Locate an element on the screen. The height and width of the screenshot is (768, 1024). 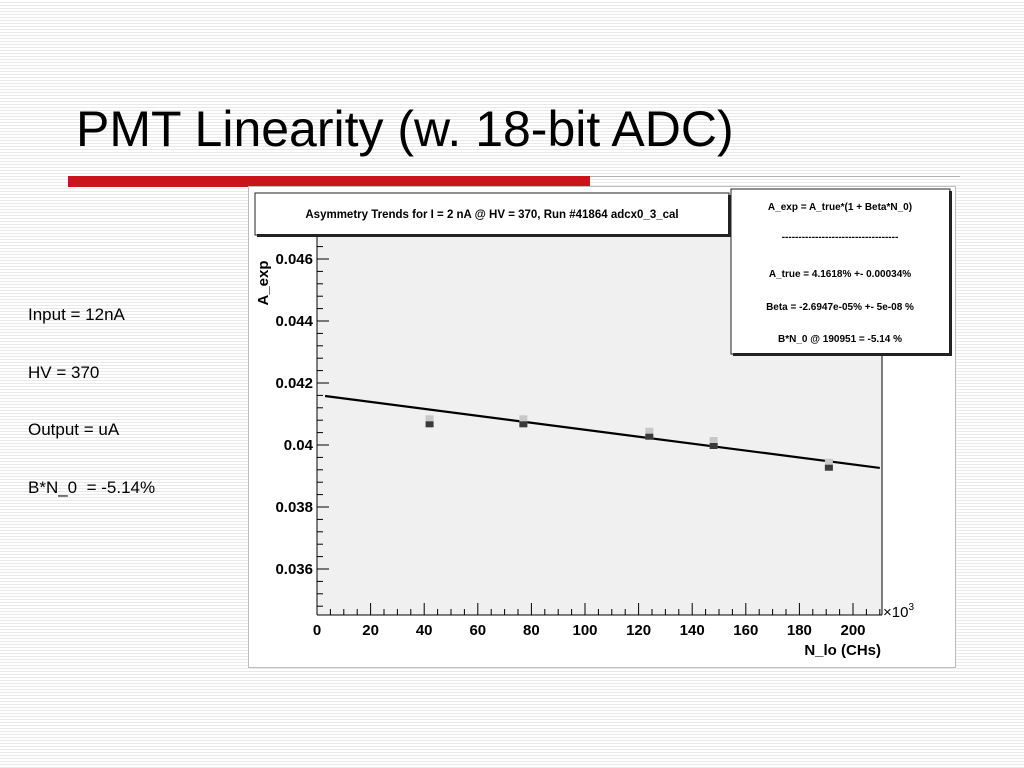
stats-box is located at coordinates (840, 271).